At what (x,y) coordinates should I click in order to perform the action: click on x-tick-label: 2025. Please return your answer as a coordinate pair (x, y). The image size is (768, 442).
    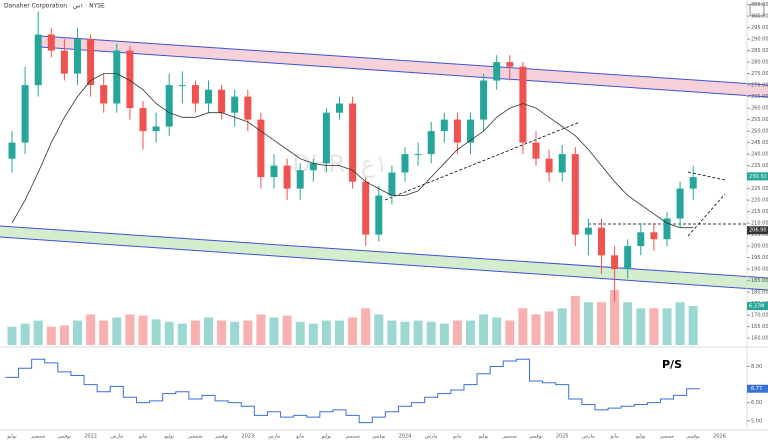
    Looking at the image, I should click on (562, 437).